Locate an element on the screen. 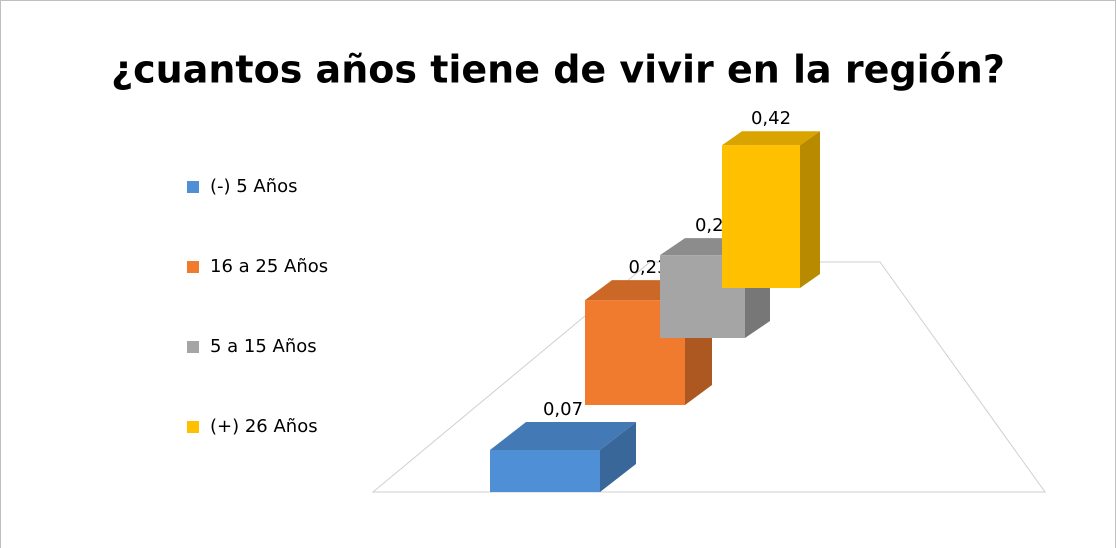 This screenshot has height=548, width=1116. data-label: 0,42 is located at coordinates (771, 118).